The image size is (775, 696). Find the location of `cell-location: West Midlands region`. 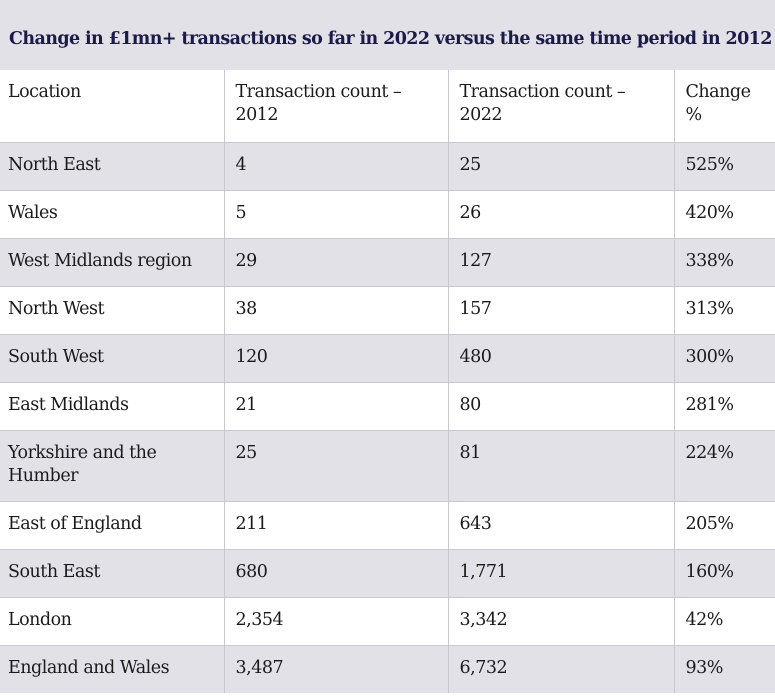

cell-location: West Midlands region is located at coordinates (112, 262).